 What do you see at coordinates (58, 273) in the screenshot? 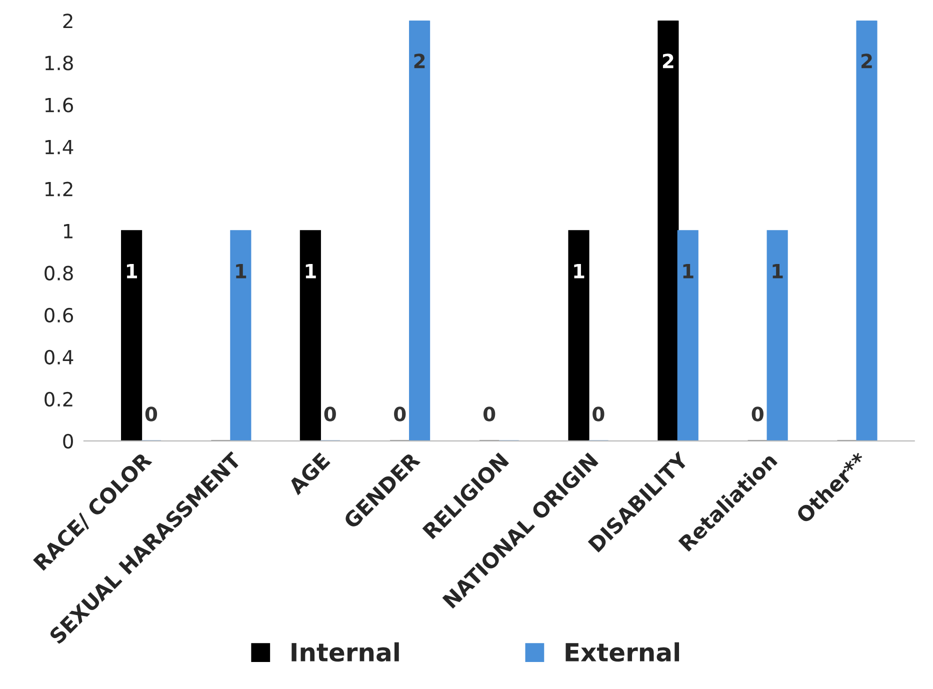
I see `y-tick-label: 0.8` at bounding box center [58, 273].